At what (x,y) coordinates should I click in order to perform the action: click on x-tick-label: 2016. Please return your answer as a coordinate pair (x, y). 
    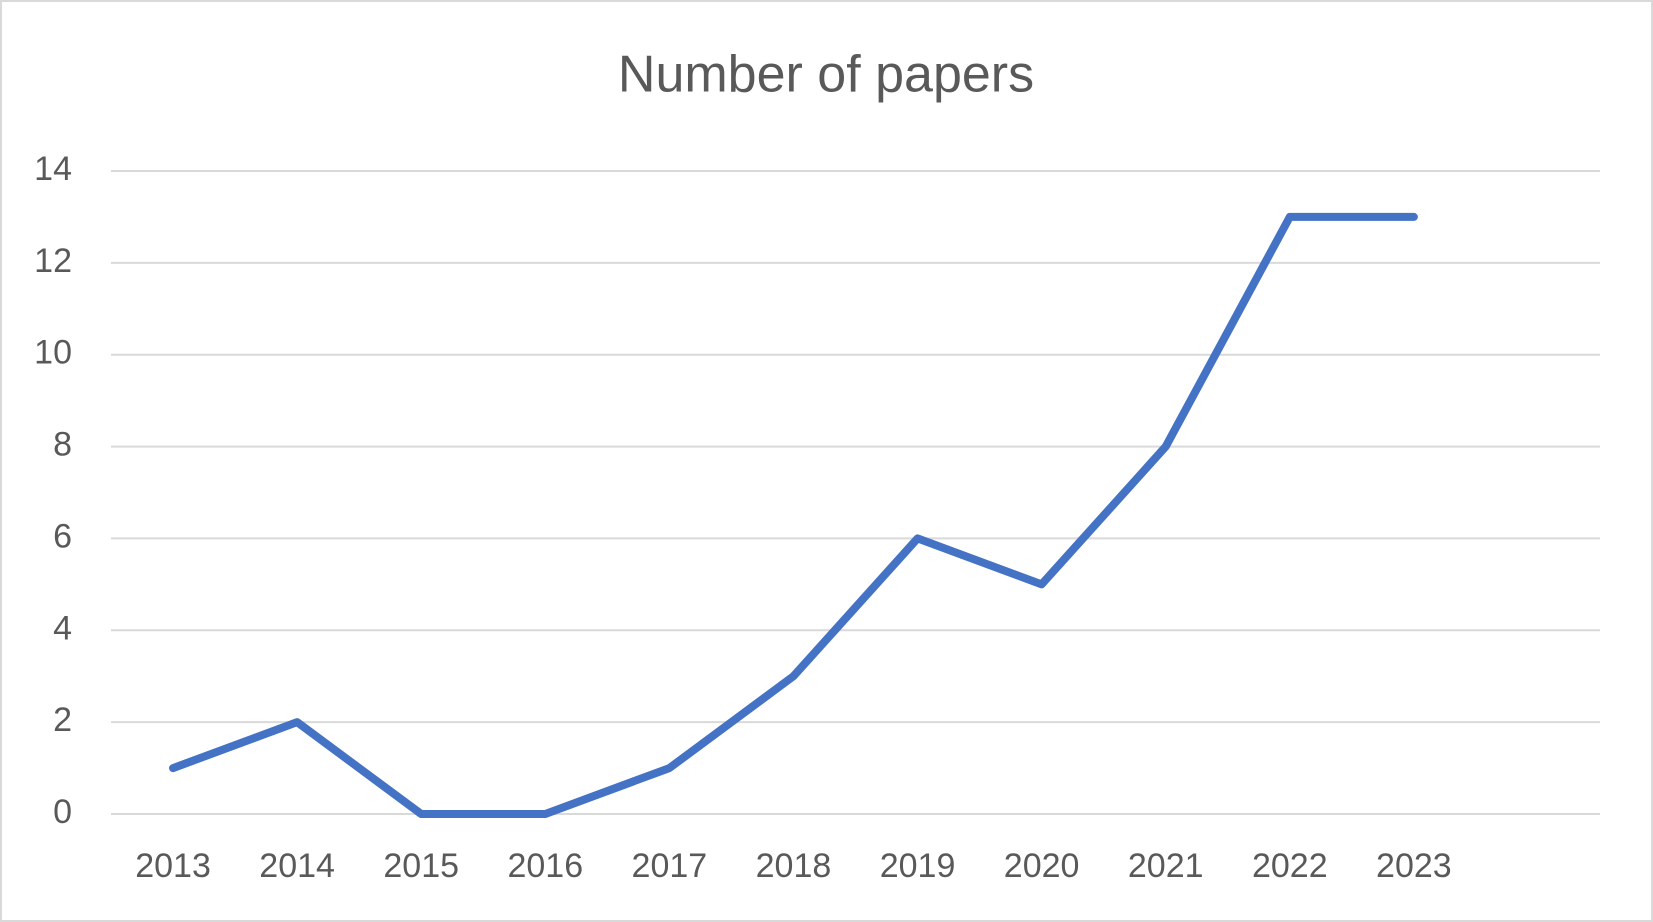
    Looking at the image, I should click on (545, 866).